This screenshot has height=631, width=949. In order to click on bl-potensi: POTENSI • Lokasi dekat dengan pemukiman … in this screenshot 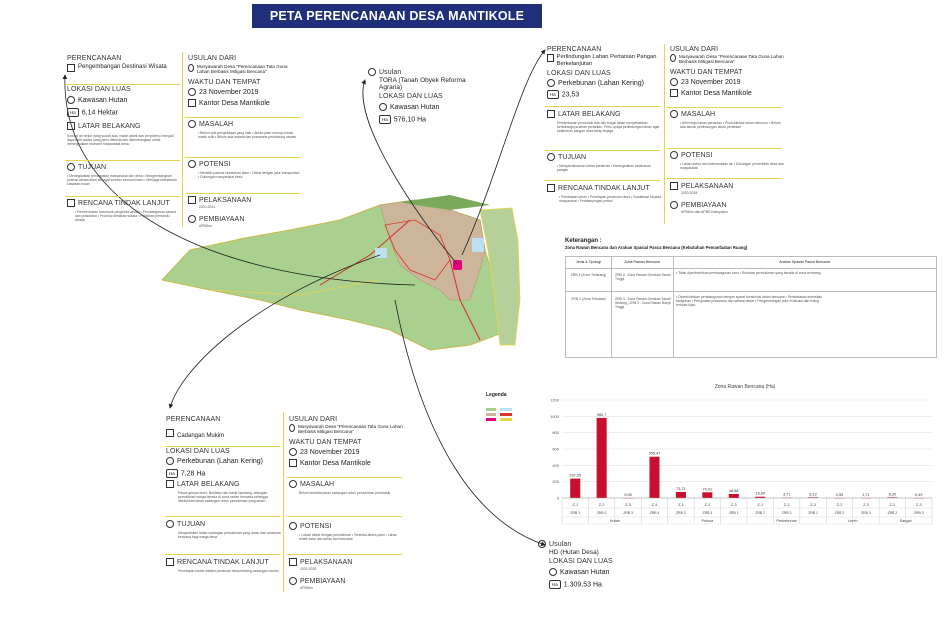, I will do `click(346, 531)`.